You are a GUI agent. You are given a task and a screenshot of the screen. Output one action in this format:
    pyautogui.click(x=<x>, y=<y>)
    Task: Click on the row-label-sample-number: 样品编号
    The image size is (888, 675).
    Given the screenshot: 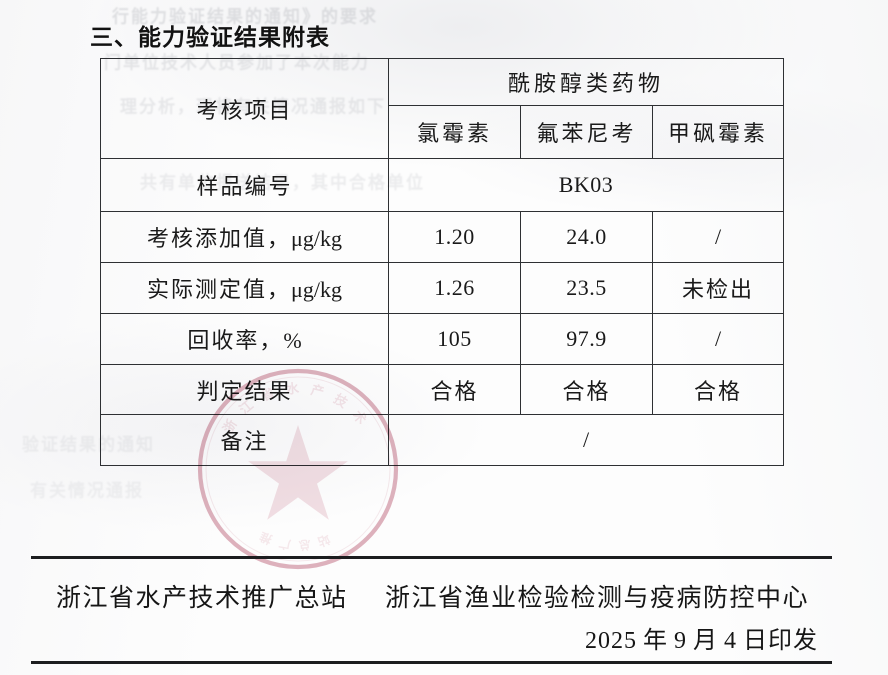 What is the action you would take?
    pyautogui.click(x=244, y=185)
    